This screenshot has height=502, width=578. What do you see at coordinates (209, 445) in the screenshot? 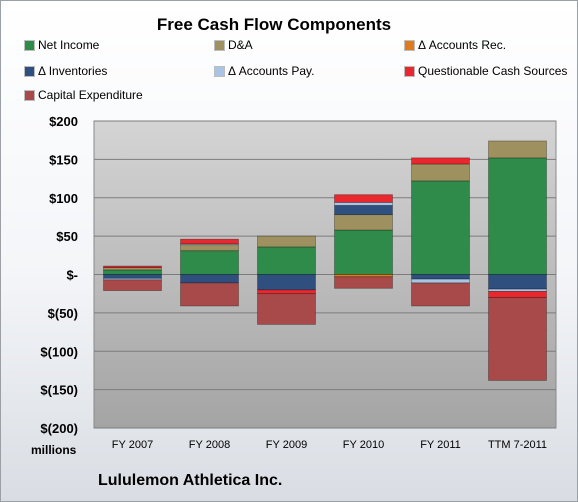
I see `x-tick-label: FY 2008` at bounding box center [209, 445].